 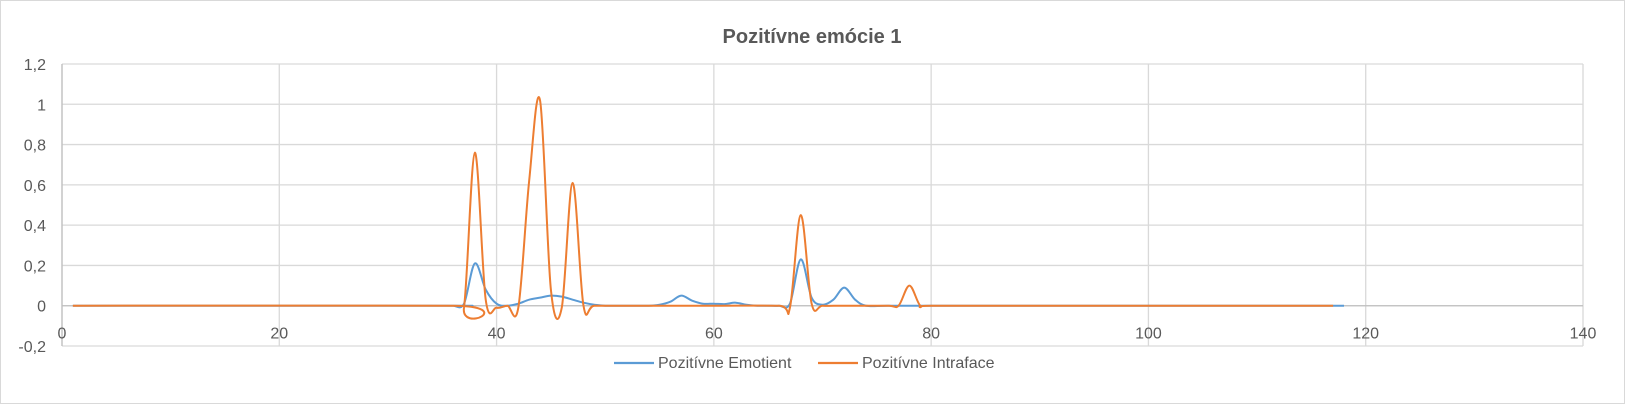 What do you see at coordinates (928, 363) in the screenshot?
I see `legend-label: Pozitívne Intraface` at bounding box center [928, 363].